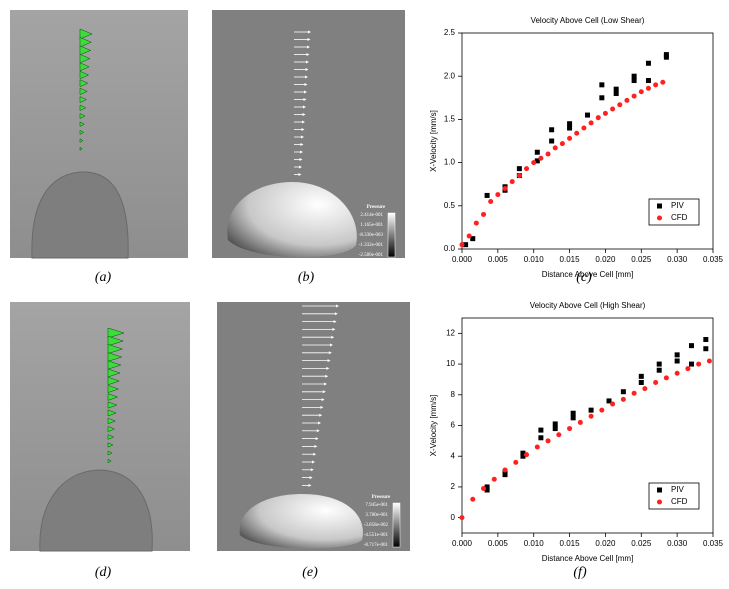 The image size is (729, 589). I want to click on colorbar-label: -8.330e-003, so click(371, 235).